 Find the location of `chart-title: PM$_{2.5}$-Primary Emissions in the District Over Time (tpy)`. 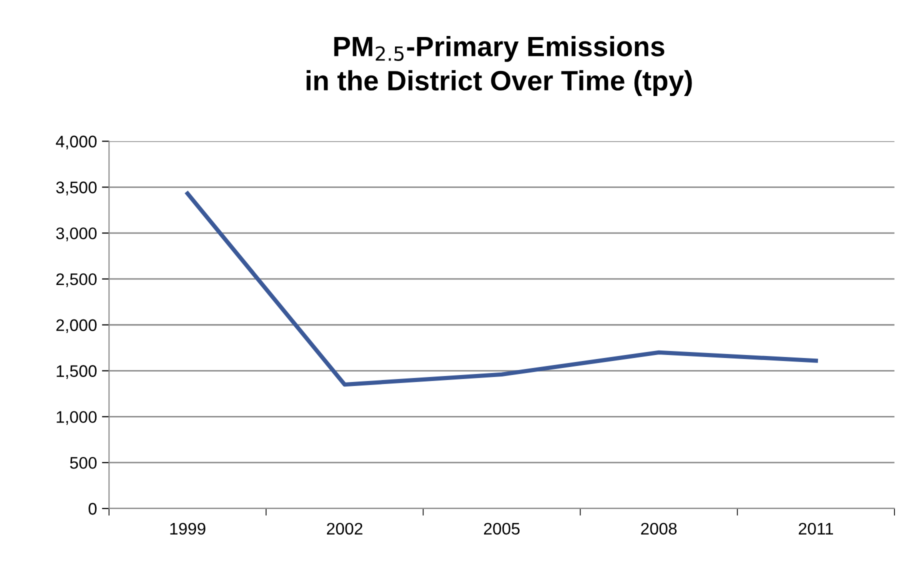

chart-title: PM$_{2.5}$-Primary Emissions in the District Over Time (tpy) is located at coordinates (499, 66).